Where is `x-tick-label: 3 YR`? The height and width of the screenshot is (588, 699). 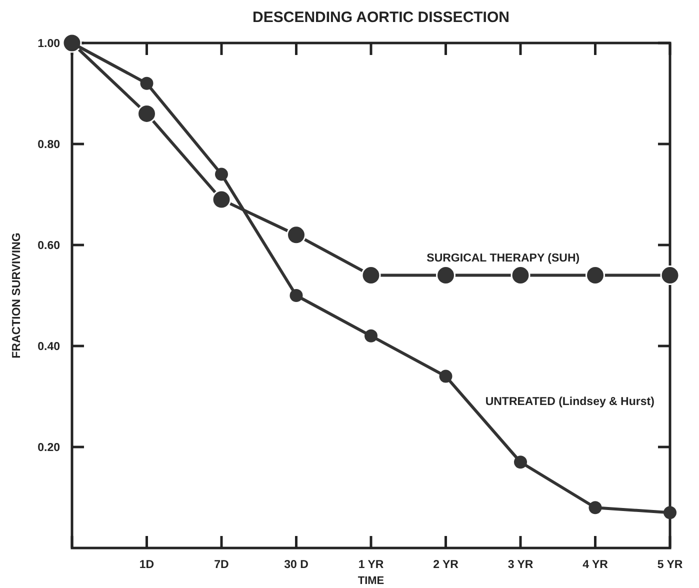
x-tick-label: 3 YR is located at coordinates (521, 565).